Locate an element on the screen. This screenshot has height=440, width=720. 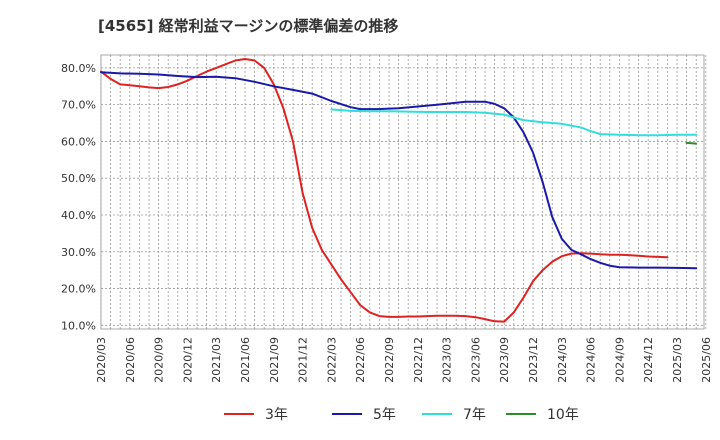
y-tick-label: 80.0% is located at coordinates (78, 68).